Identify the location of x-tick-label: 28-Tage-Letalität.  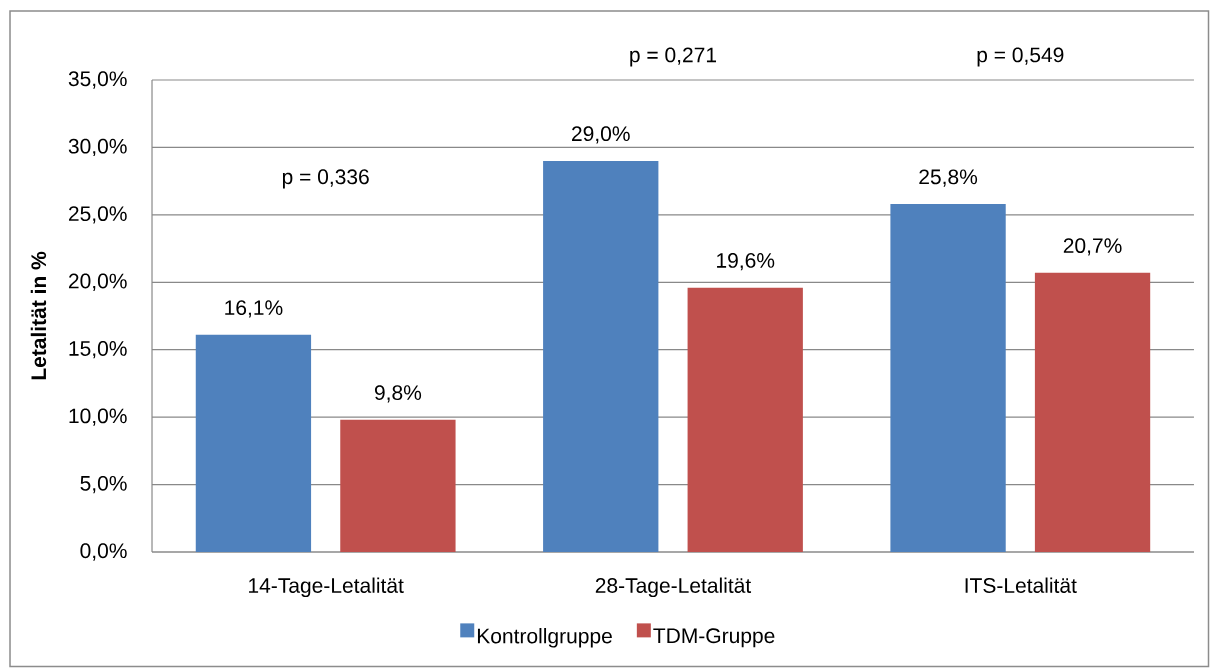
(673, 587).